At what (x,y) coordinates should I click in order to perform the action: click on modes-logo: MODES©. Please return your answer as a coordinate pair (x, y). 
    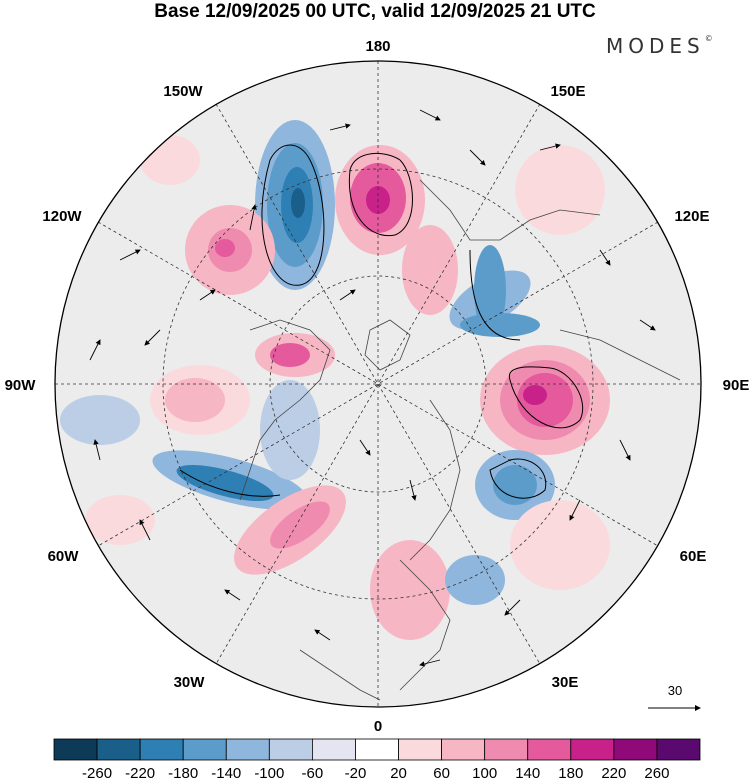
    Looking at the image, I should click on (659, 46).